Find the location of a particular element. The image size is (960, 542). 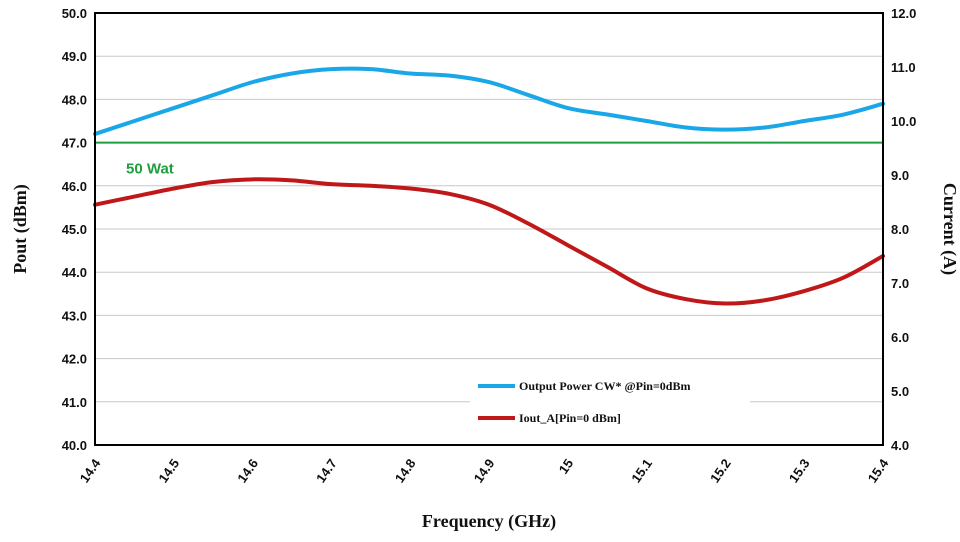

x-tick-label: 14.4 is located at coordinates (90, 470).